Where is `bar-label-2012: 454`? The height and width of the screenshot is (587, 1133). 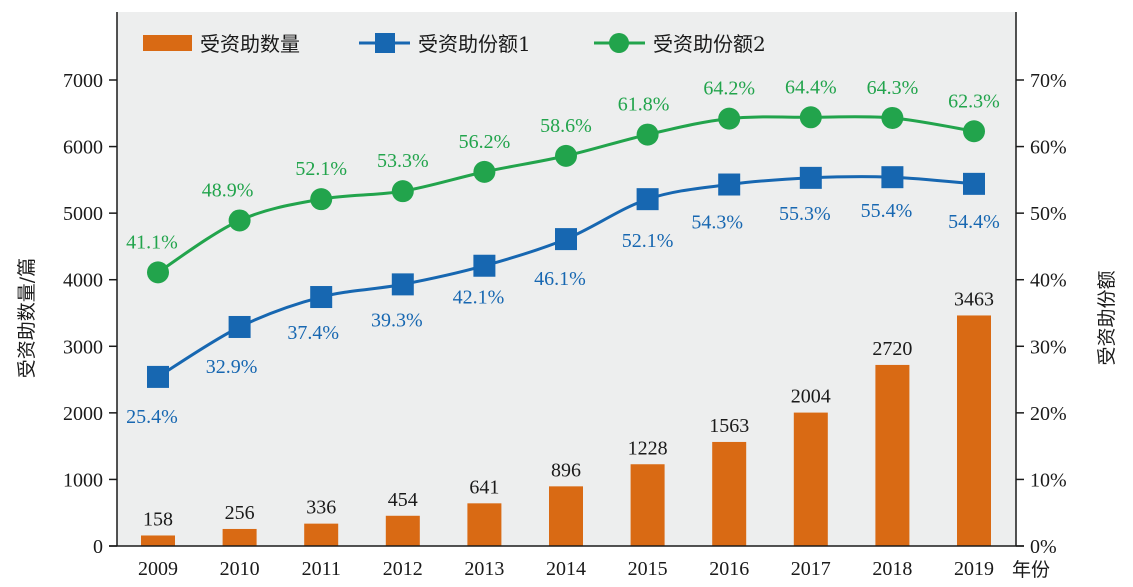
bar-label-2012: 454 is located at coordinates (403, 500).